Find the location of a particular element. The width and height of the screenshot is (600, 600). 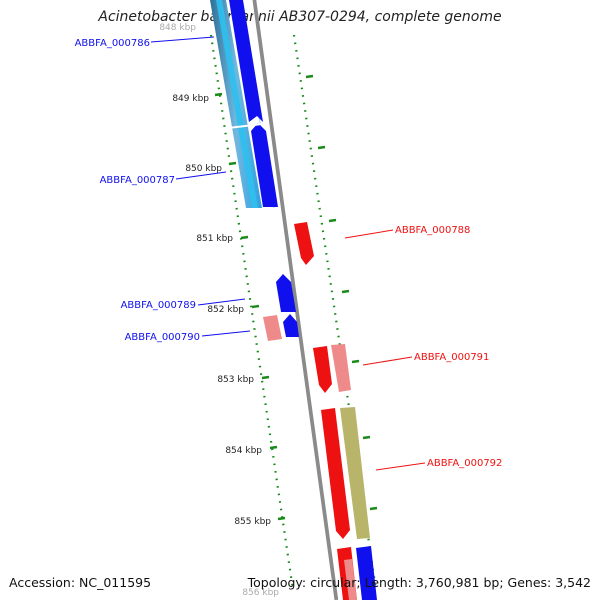

tick-label: 851 kbp is located at coordinates (214, 239).